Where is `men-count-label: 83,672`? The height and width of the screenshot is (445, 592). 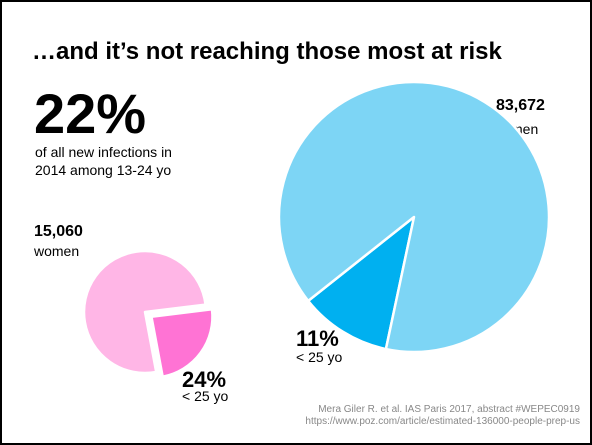 men-count-label: 83,672 is located at coordinates (520, 105).